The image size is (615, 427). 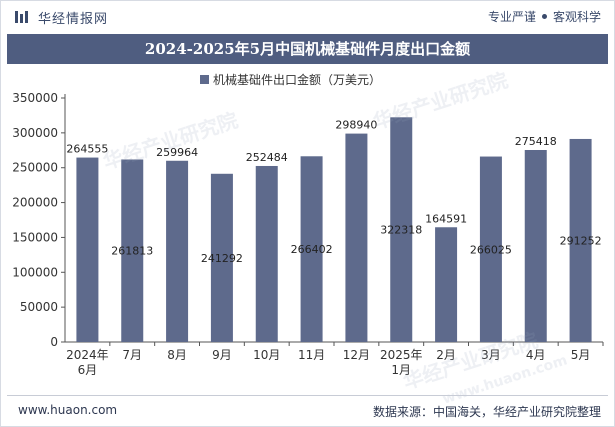 What do you see at coordinates (35, 237) in the screenshot?
I see `y-tick-label: 150000` at bounding box center [35, 237].